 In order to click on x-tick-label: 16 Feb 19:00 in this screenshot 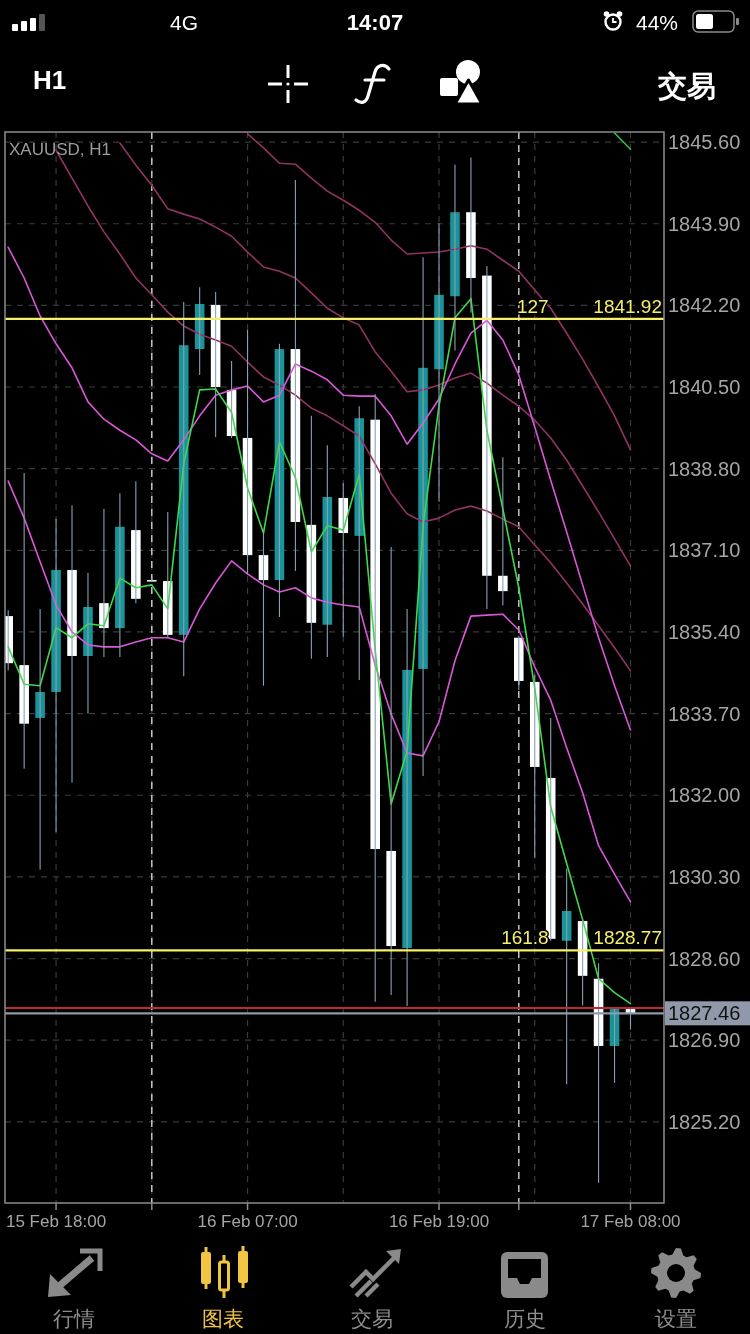, I will do `click(439, 1221)`.